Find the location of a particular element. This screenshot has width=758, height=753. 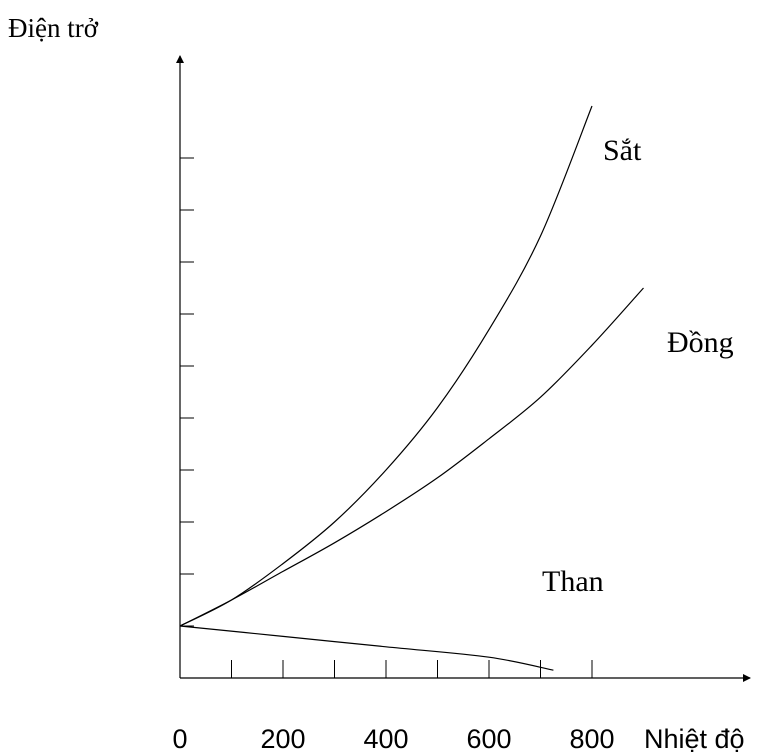

y-axis-label: Điện trở is located at coordinates (53, 28).